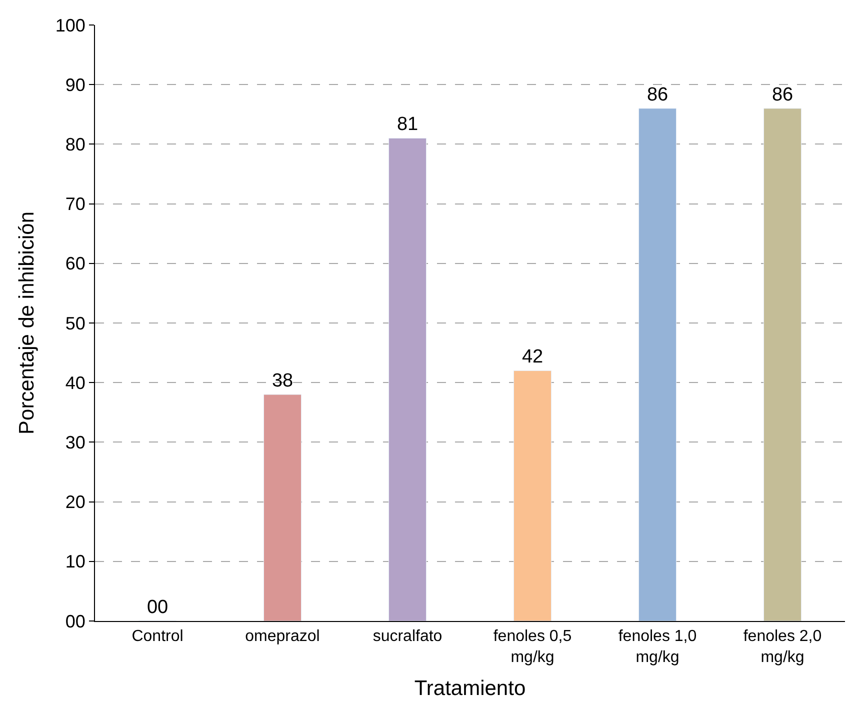 This screenshot has width=850, height=716. What do you see at coordinates (75, 264) in the screenshot?
I see `y-tick-label: 60` at bounding box center [75, 264].